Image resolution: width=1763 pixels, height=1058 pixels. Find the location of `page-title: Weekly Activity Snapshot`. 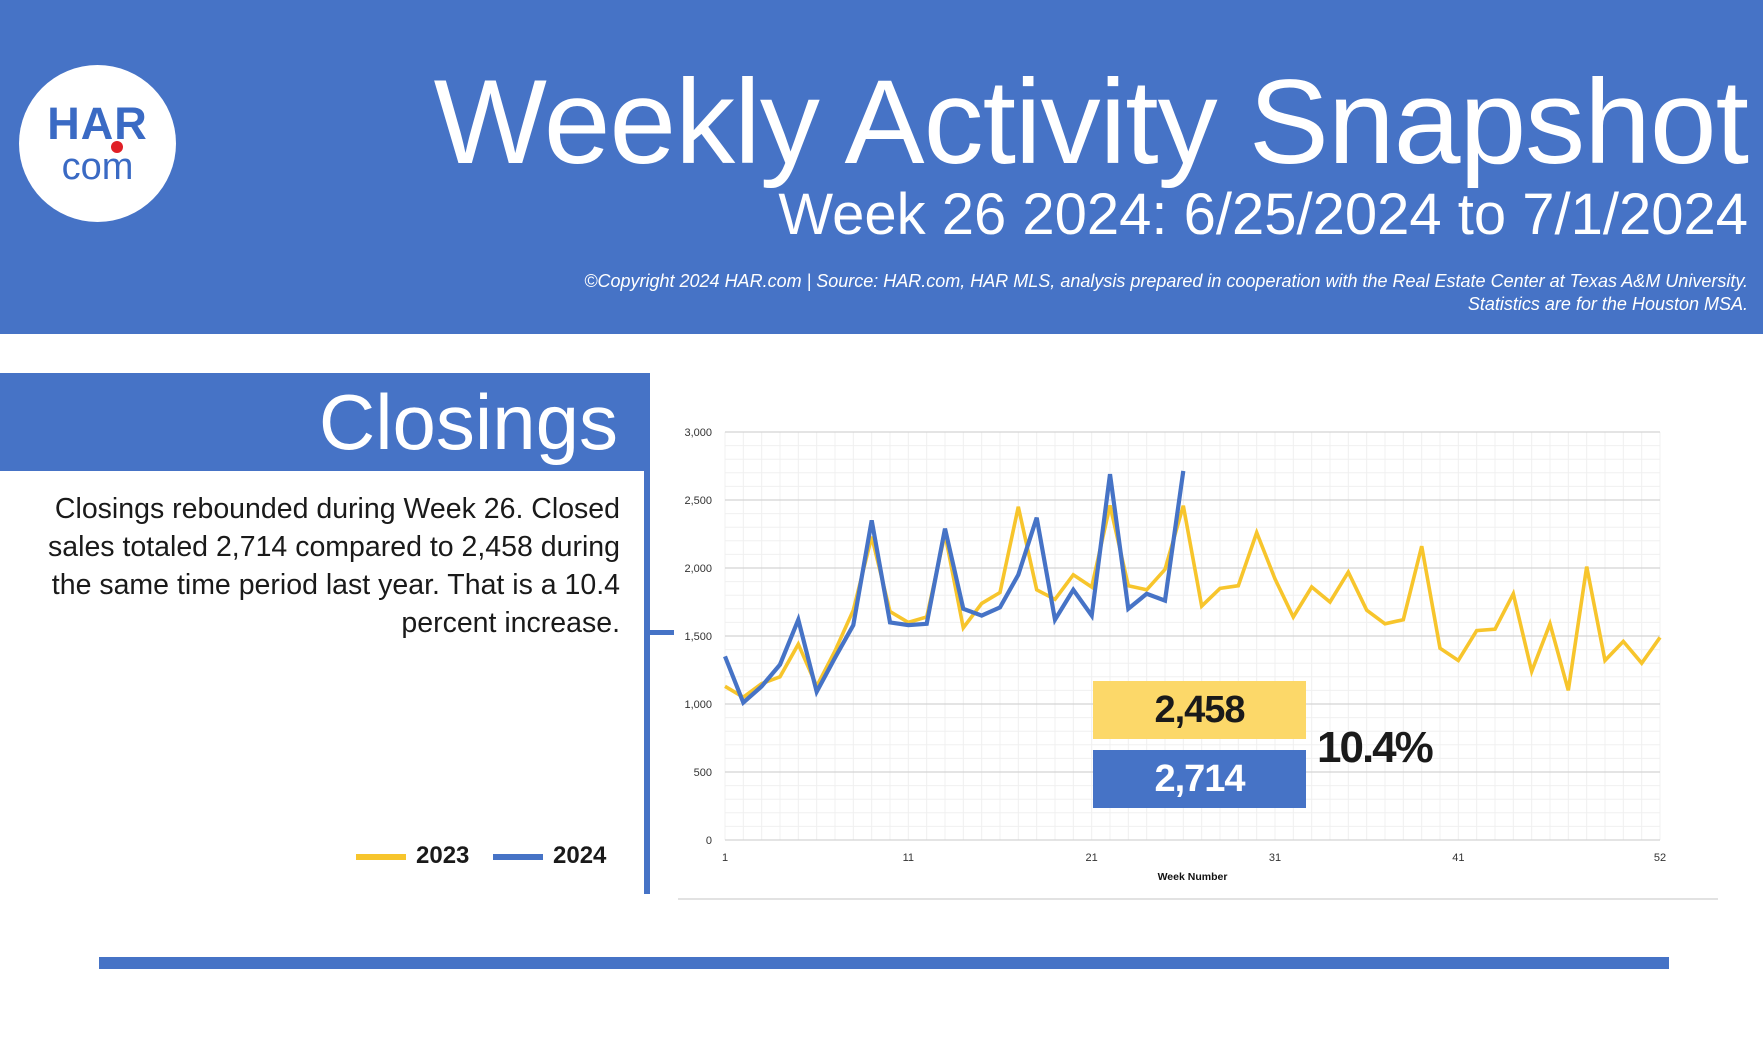

page-title: Weekly Activity Snapshot is located at coordinates (1091, 122).